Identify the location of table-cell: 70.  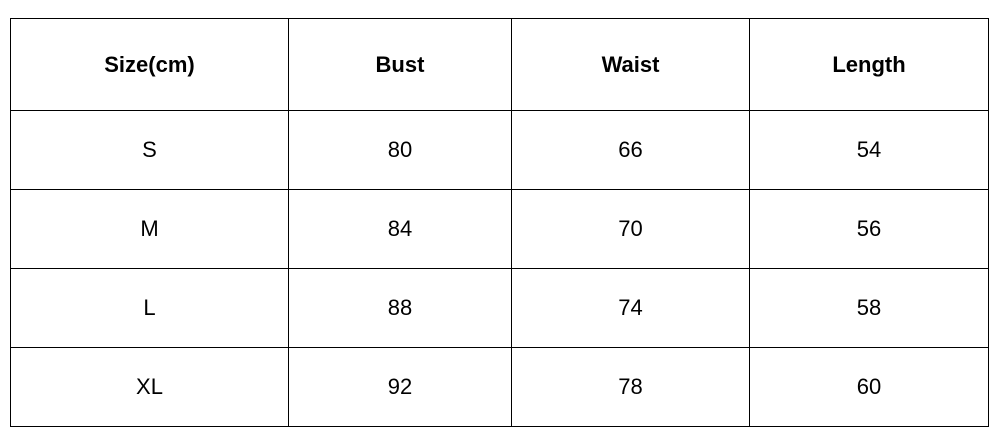
(630, 229).